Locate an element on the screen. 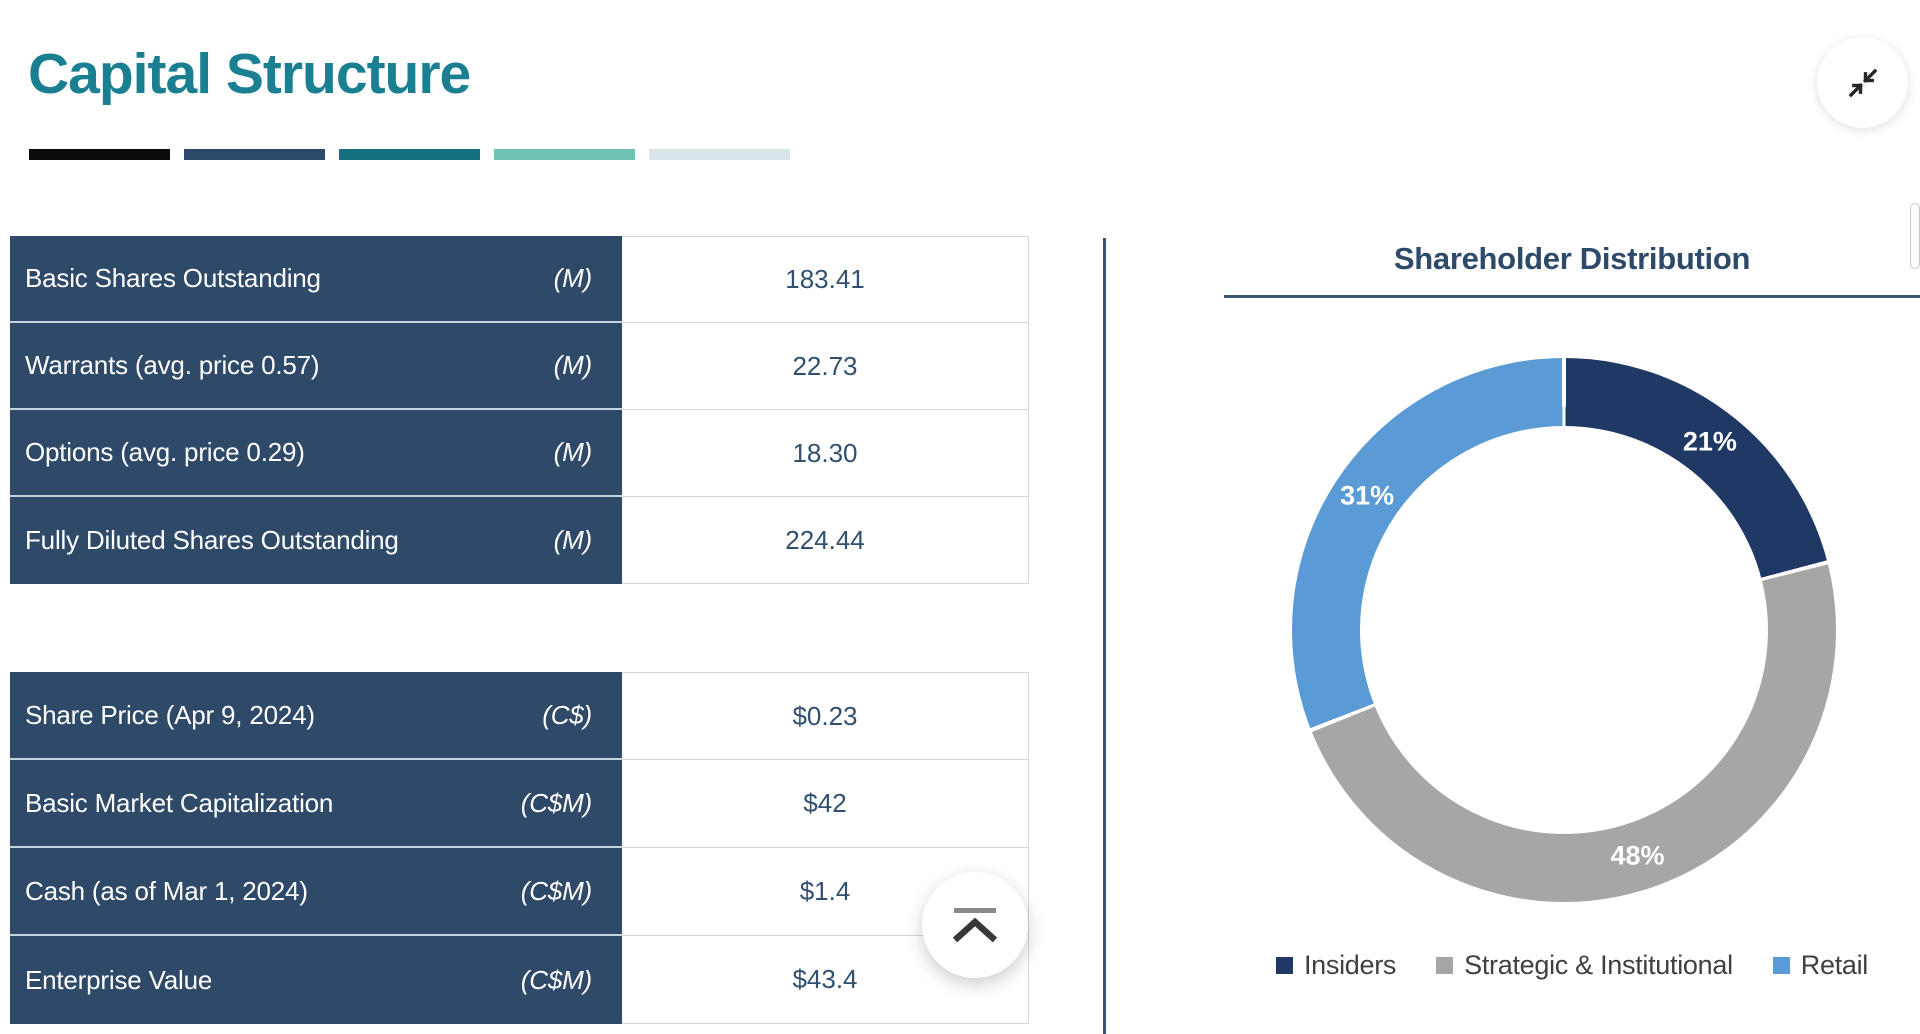 The image size is (1920, 1034). legend-item: Insiders is located at coordinates (1336, 965).